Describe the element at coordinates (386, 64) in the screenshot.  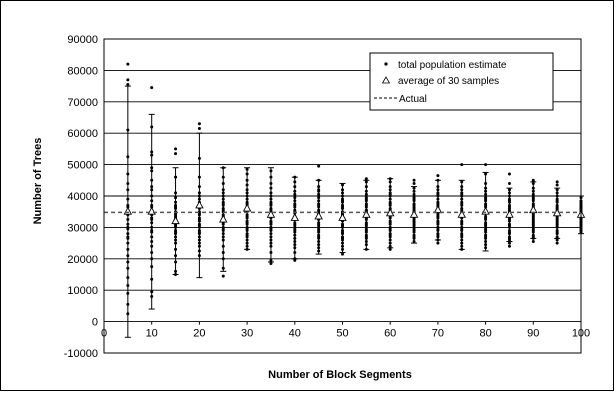
I see `legend-estimate-marker` at that location.